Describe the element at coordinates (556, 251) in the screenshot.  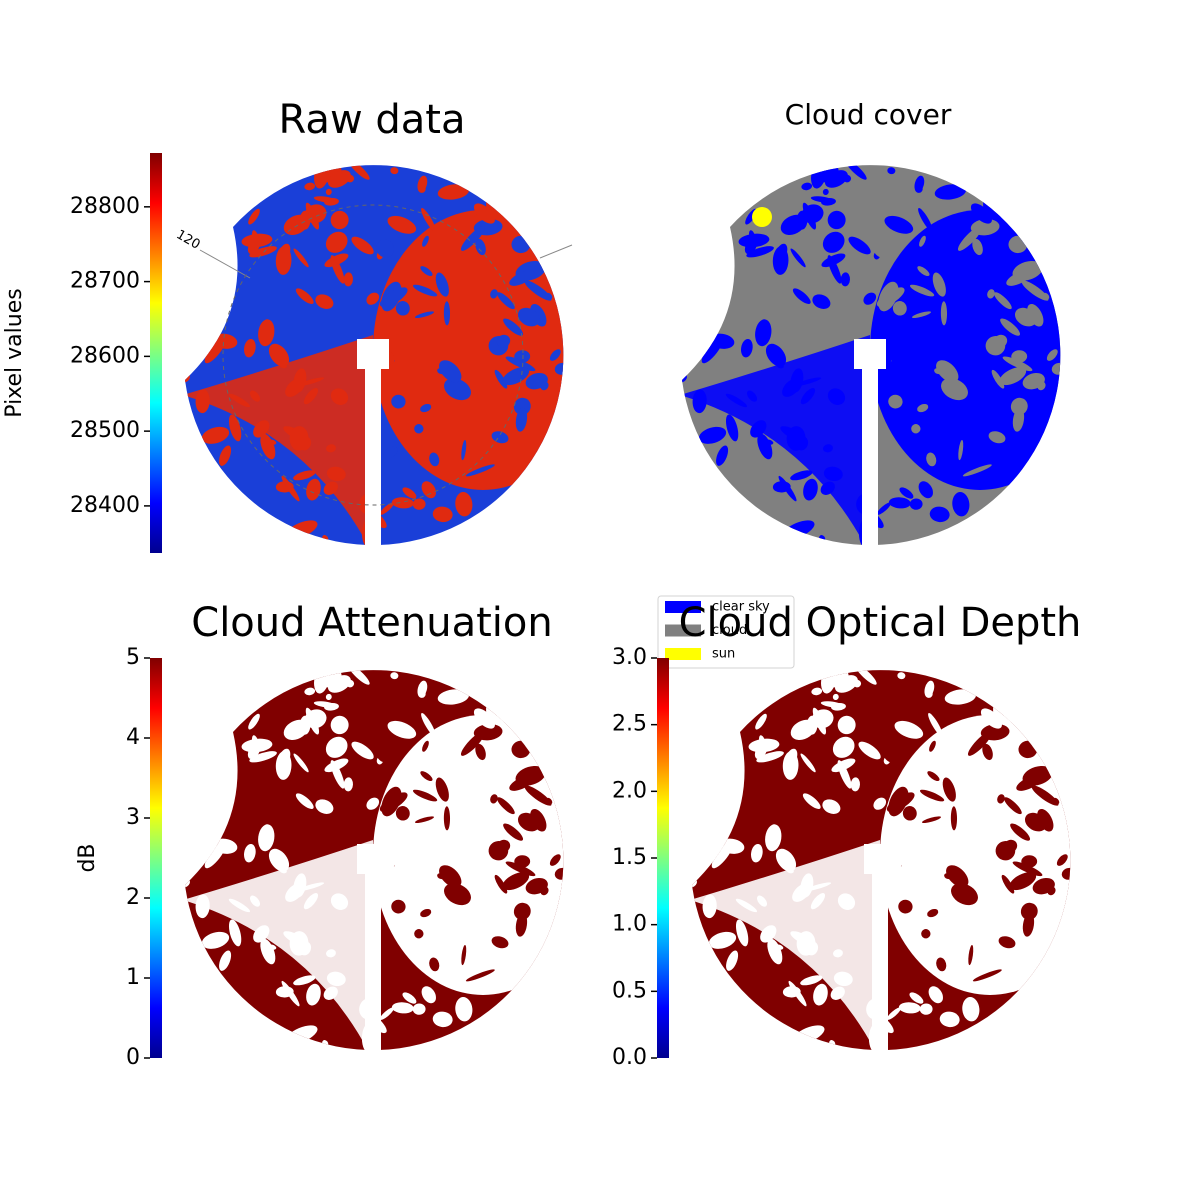
I see `guide-line` at that location.